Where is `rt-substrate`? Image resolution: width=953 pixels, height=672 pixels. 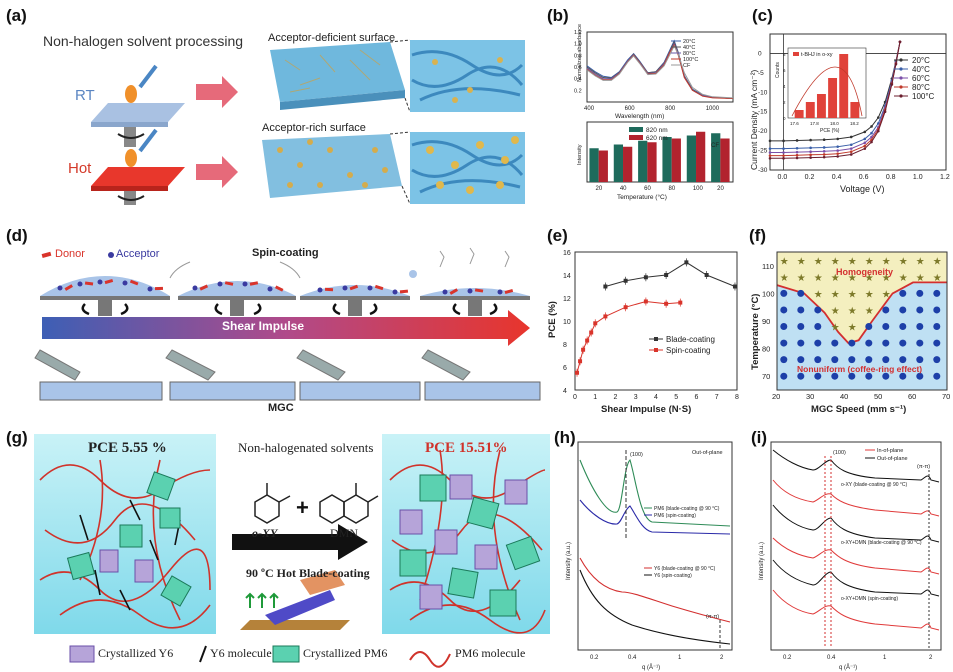
rt-substrate is located at coordinates (138, 105).